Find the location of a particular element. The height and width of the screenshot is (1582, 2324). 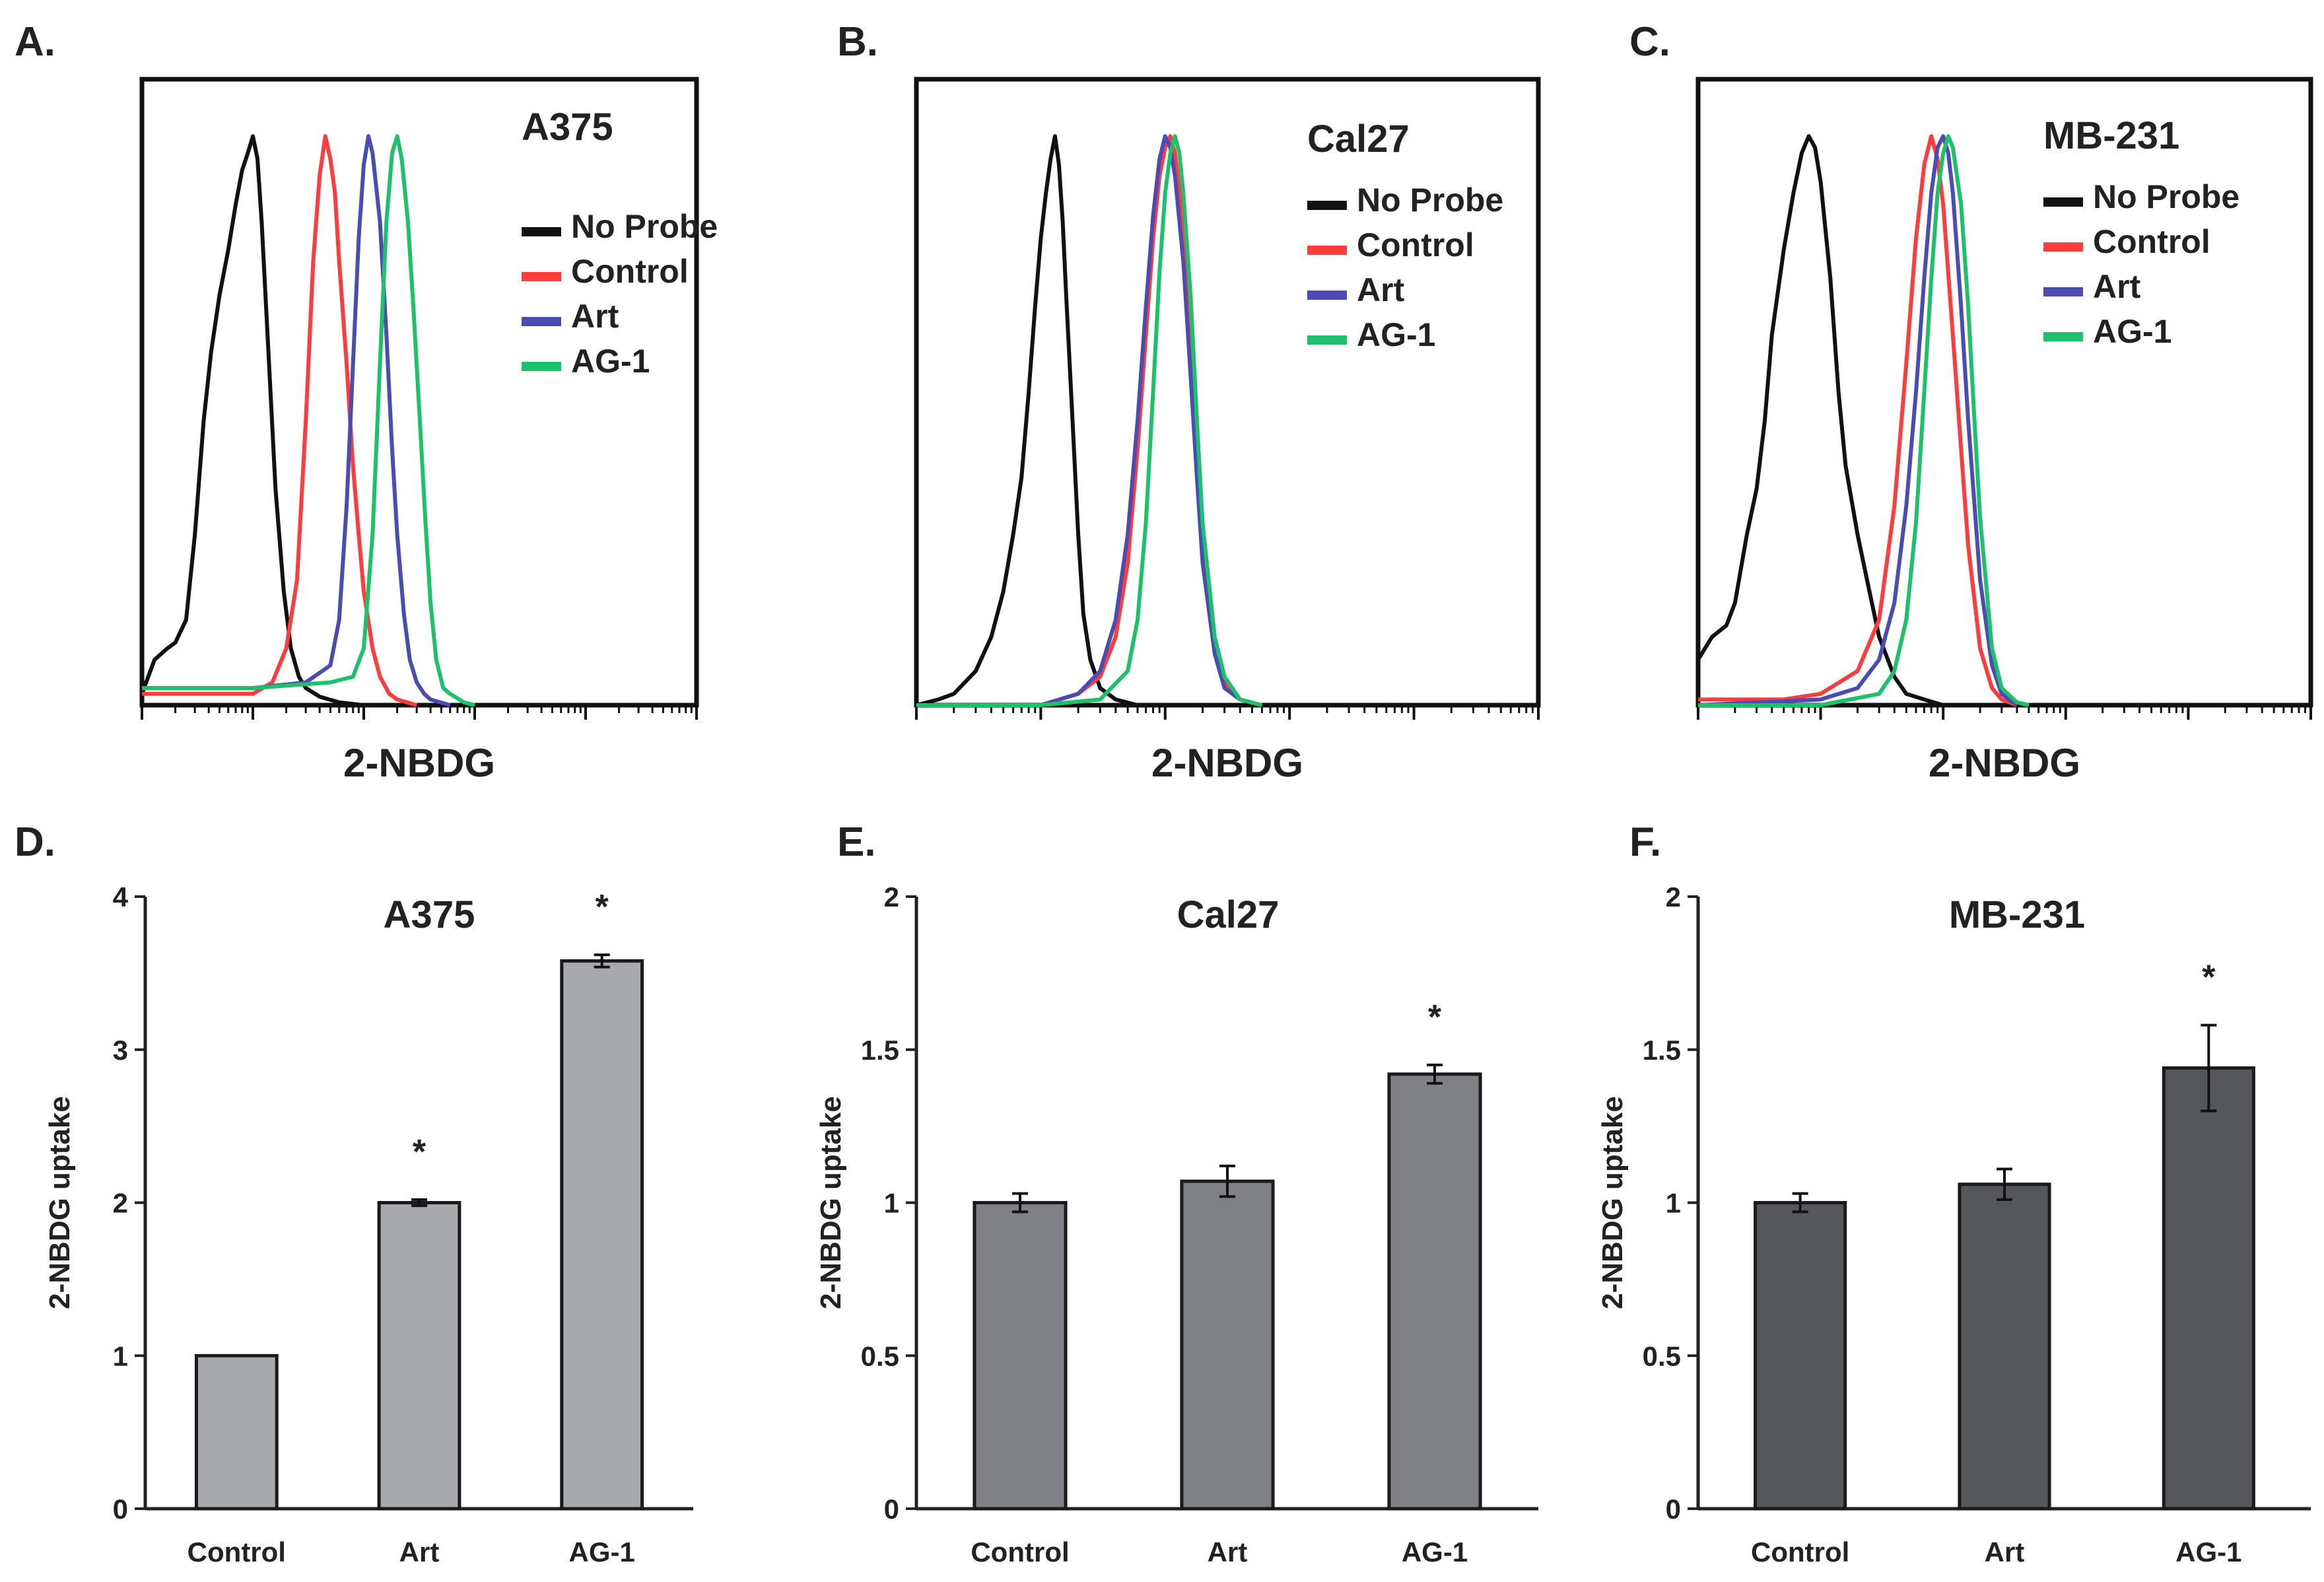

panel-b-xlabel: 2-NBDG is located at coordinates (1227, 763).